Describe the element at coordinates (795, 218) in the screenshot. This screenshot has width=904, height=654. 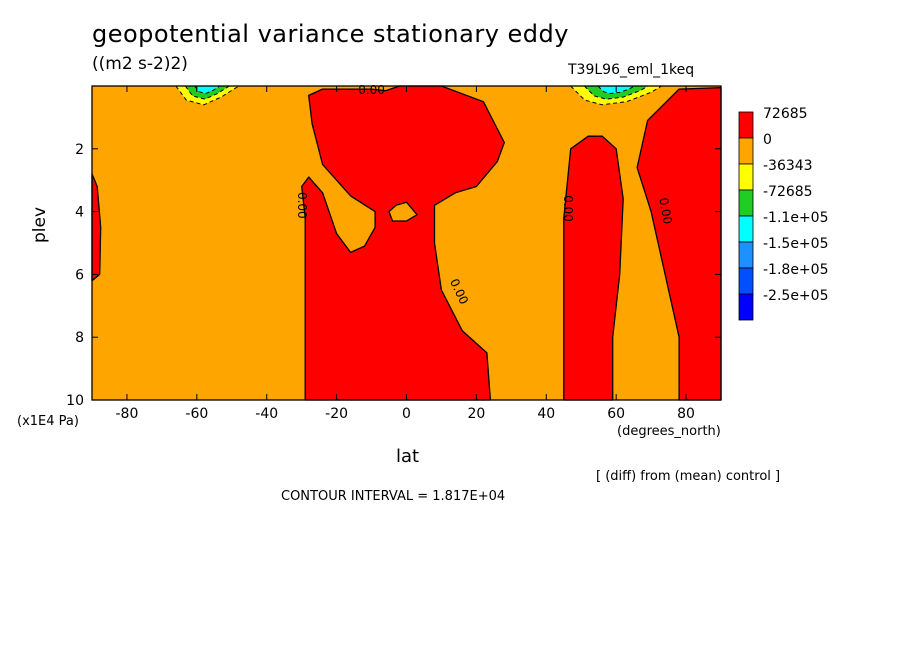
I see `legend-label: -1.1e+05` at that location.